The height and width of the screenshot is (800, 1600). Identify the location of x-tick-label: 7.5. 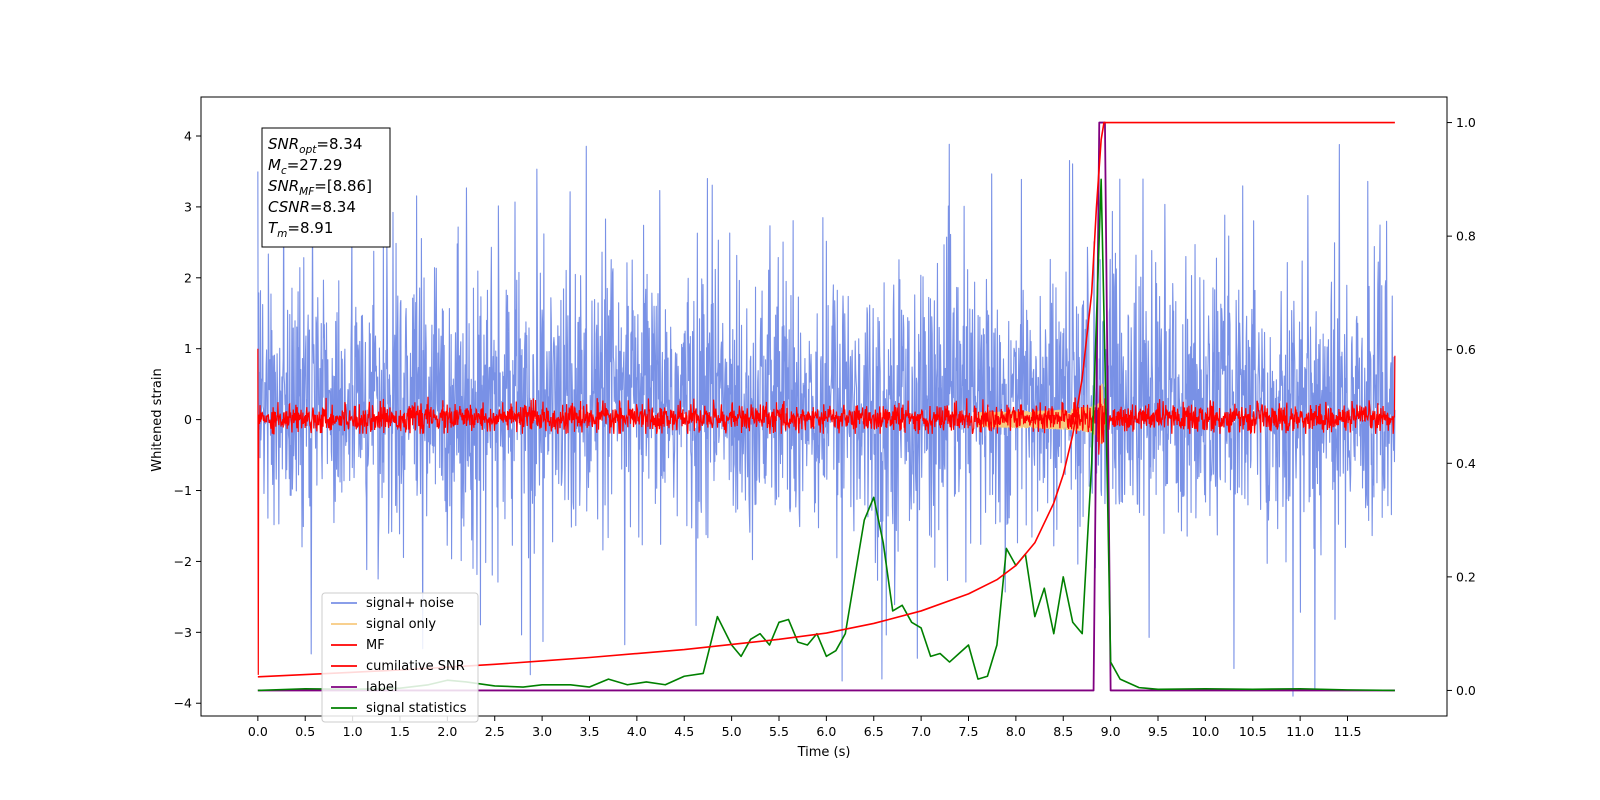
(969, 731).